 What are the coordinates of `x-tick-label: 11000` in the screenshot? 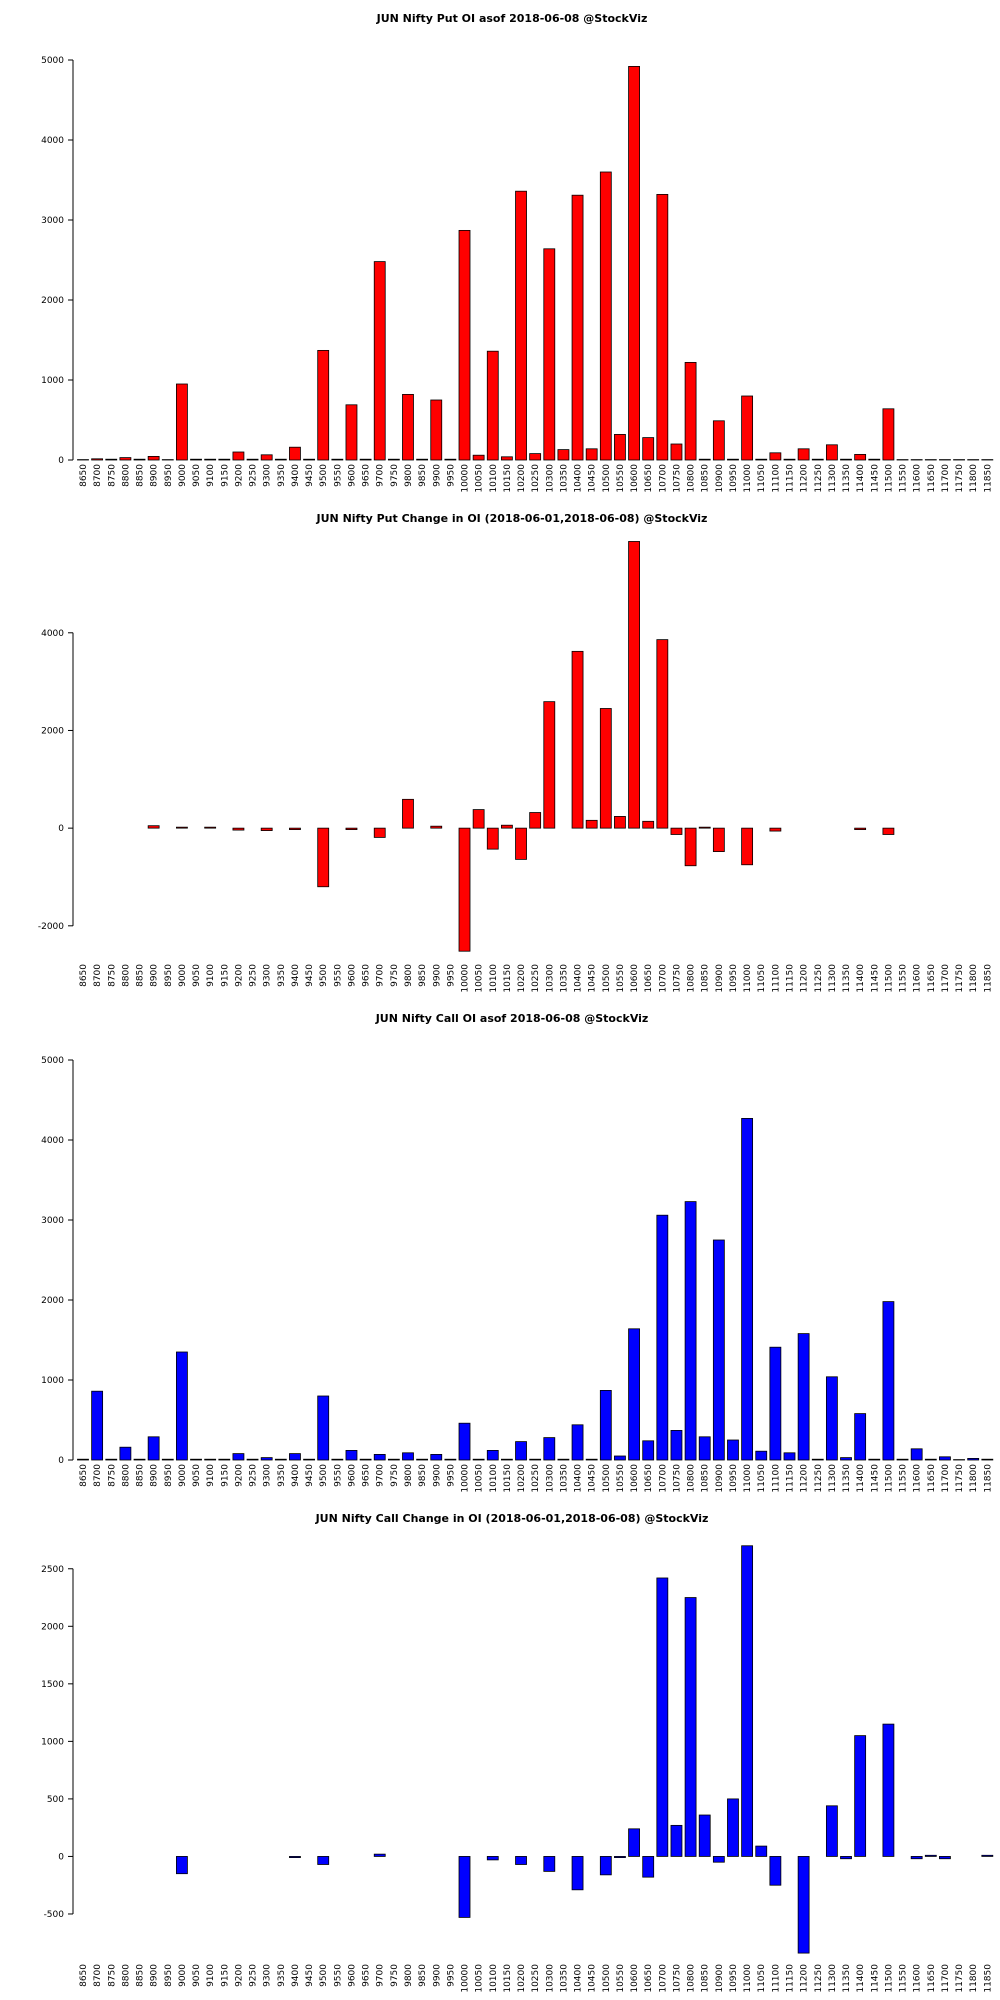 It's located at (748, 1978).